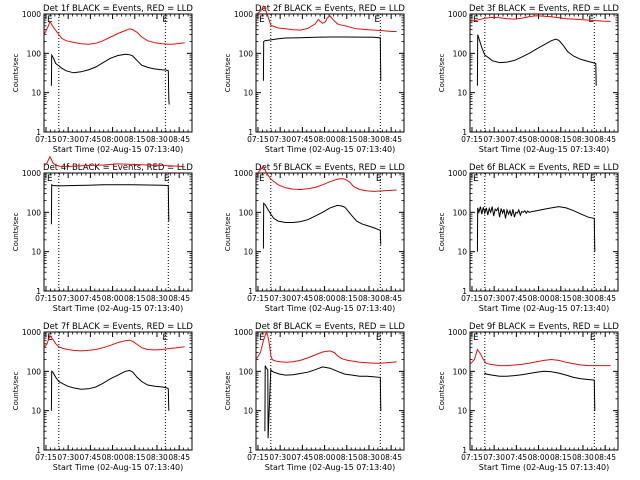 This screenshot has width=640, height=480. I want to click on panel-title: Det 9f BLACK = Events, RED = LLD, so click(544, 327).